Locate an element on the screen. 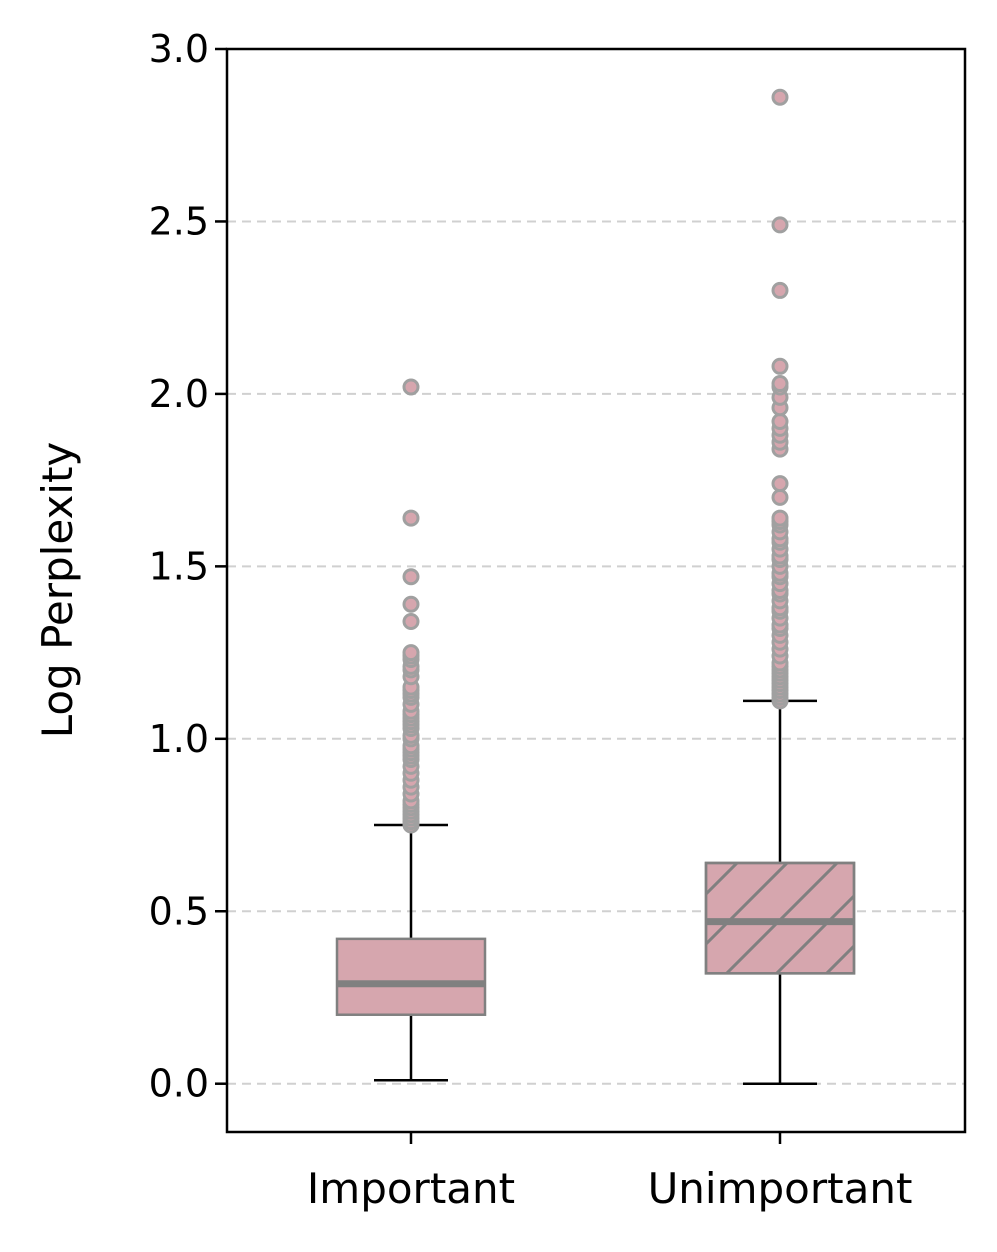 Image resolution: width=997 pixels, height=1252 pixels. y-tick-label: 1.0 is located at coordinates (179, 739).